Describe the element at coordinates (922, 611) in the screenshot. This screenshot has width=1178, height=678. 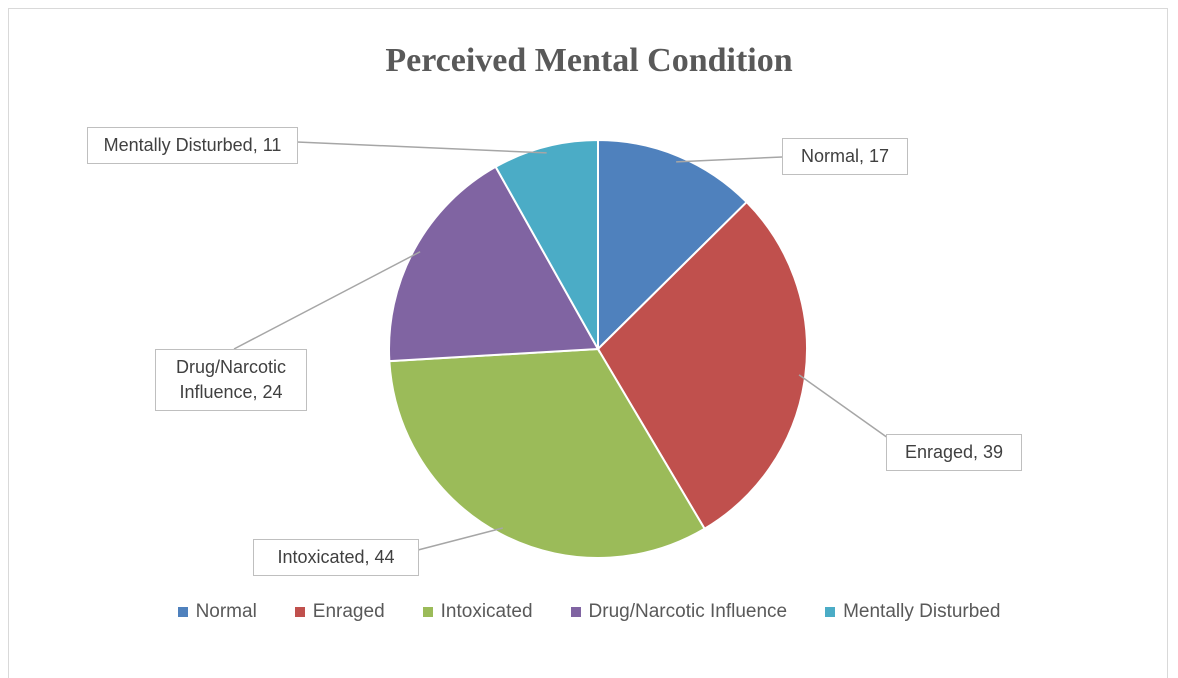
I see `legend-label: Mentally Disturbed` at that location.